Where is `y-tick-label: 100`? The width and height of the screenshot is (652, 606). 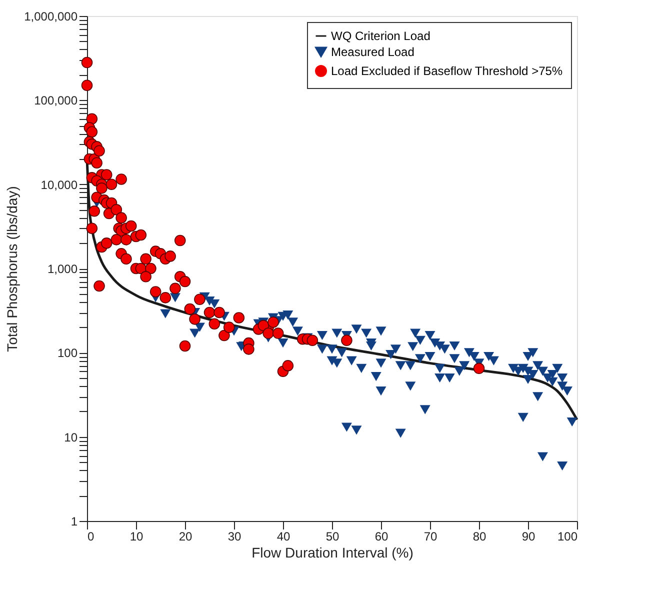
y-tick-label: 100 is located at coordinates (67, 353).